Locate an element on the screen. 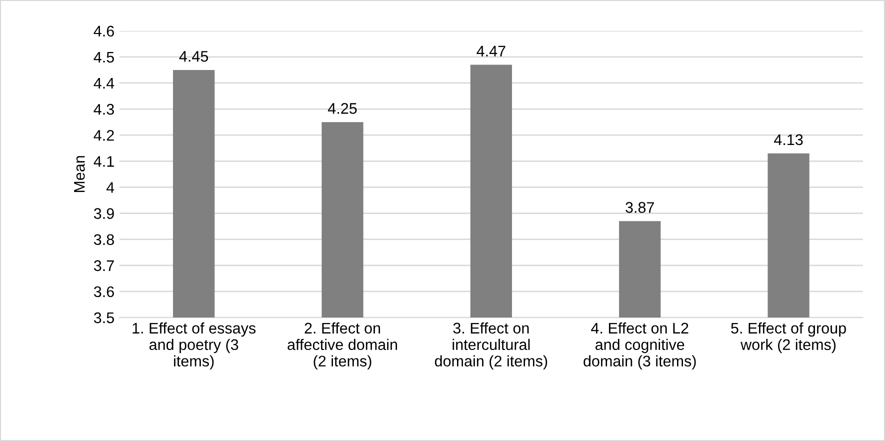 This screenshot has height=441, width=885. x-tick-label: 3. Effect on intercultural domain (2 items) is located at coordinates (491, 346).